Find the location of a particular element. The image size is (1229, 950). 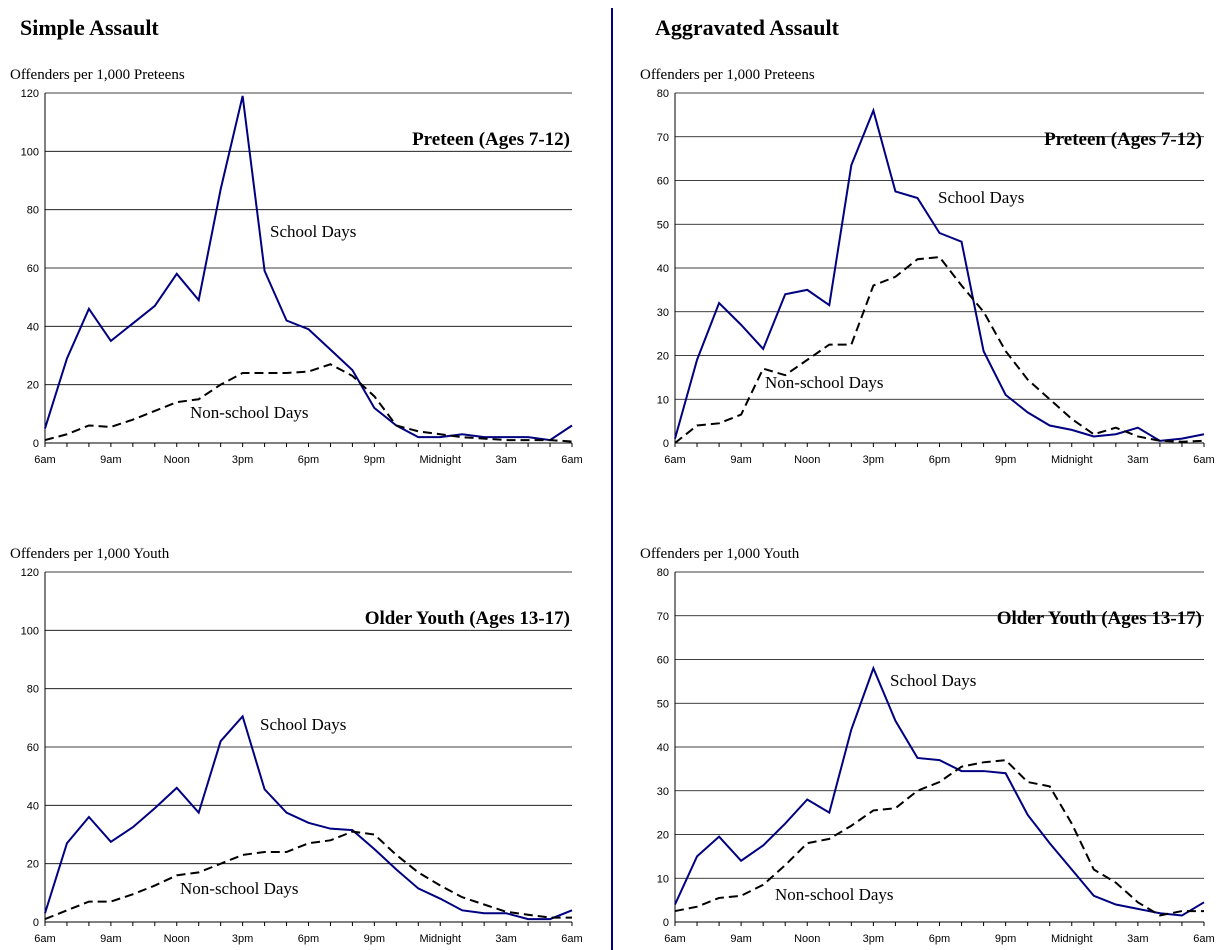

section-title: Simple Assault is located at coordinates (89, 27).